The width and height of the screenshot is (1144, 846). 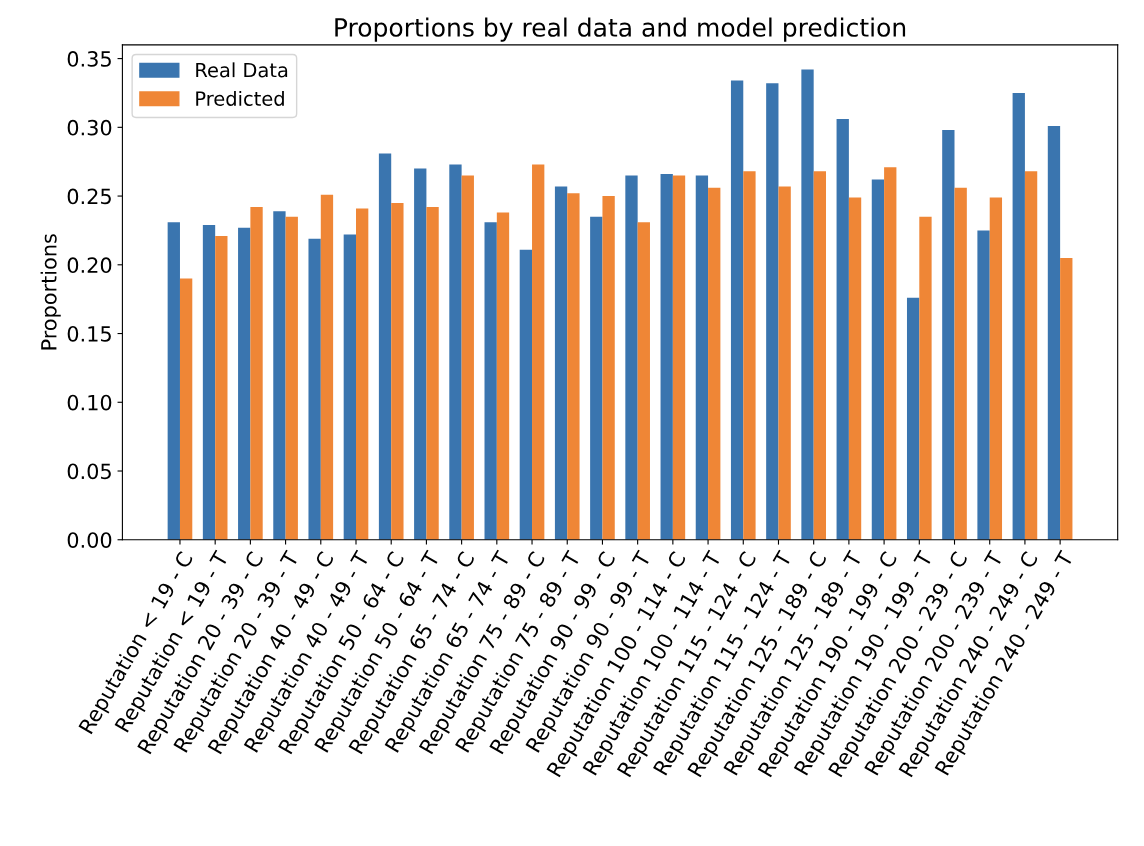 What do you see at coordinates (89, 333) in the screenshot?
I see `y-tick-label: 0.15` at bounding box center [89, 333].